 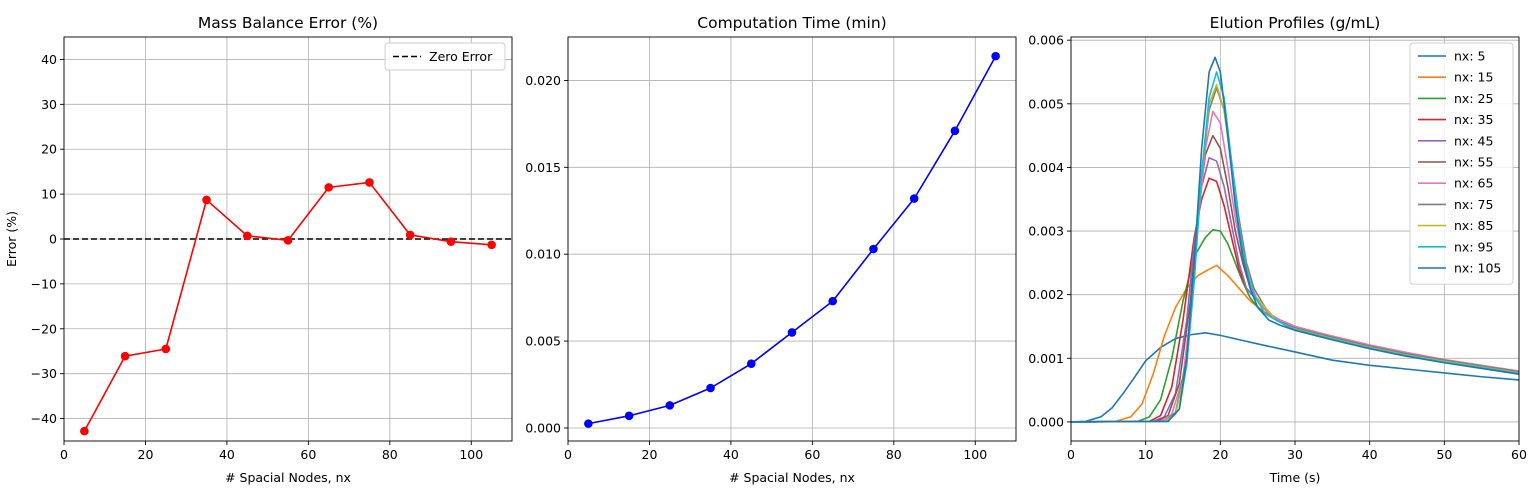 What do you see at coordinates (44, 373) in the screenshot?
I see `y-tick-label: −30` at bounding box center [44, 373].